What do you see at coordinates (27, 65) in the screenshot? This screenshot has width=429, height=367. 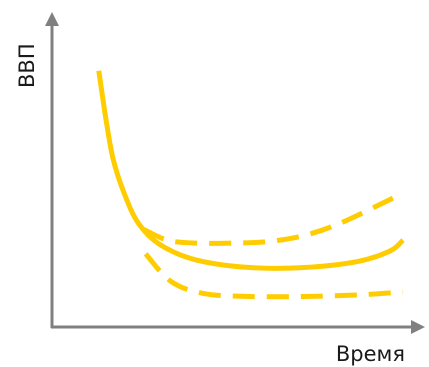 I see `y-axis-label: ВВП` at bounding box center [27, 65].